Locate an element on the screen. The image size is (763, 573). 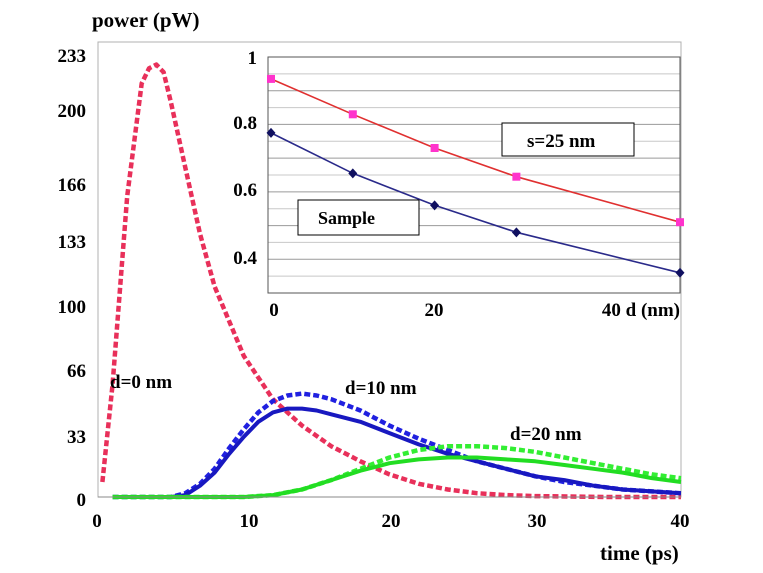
main-ytick-label: 33 is located at coordinates (76, 437).